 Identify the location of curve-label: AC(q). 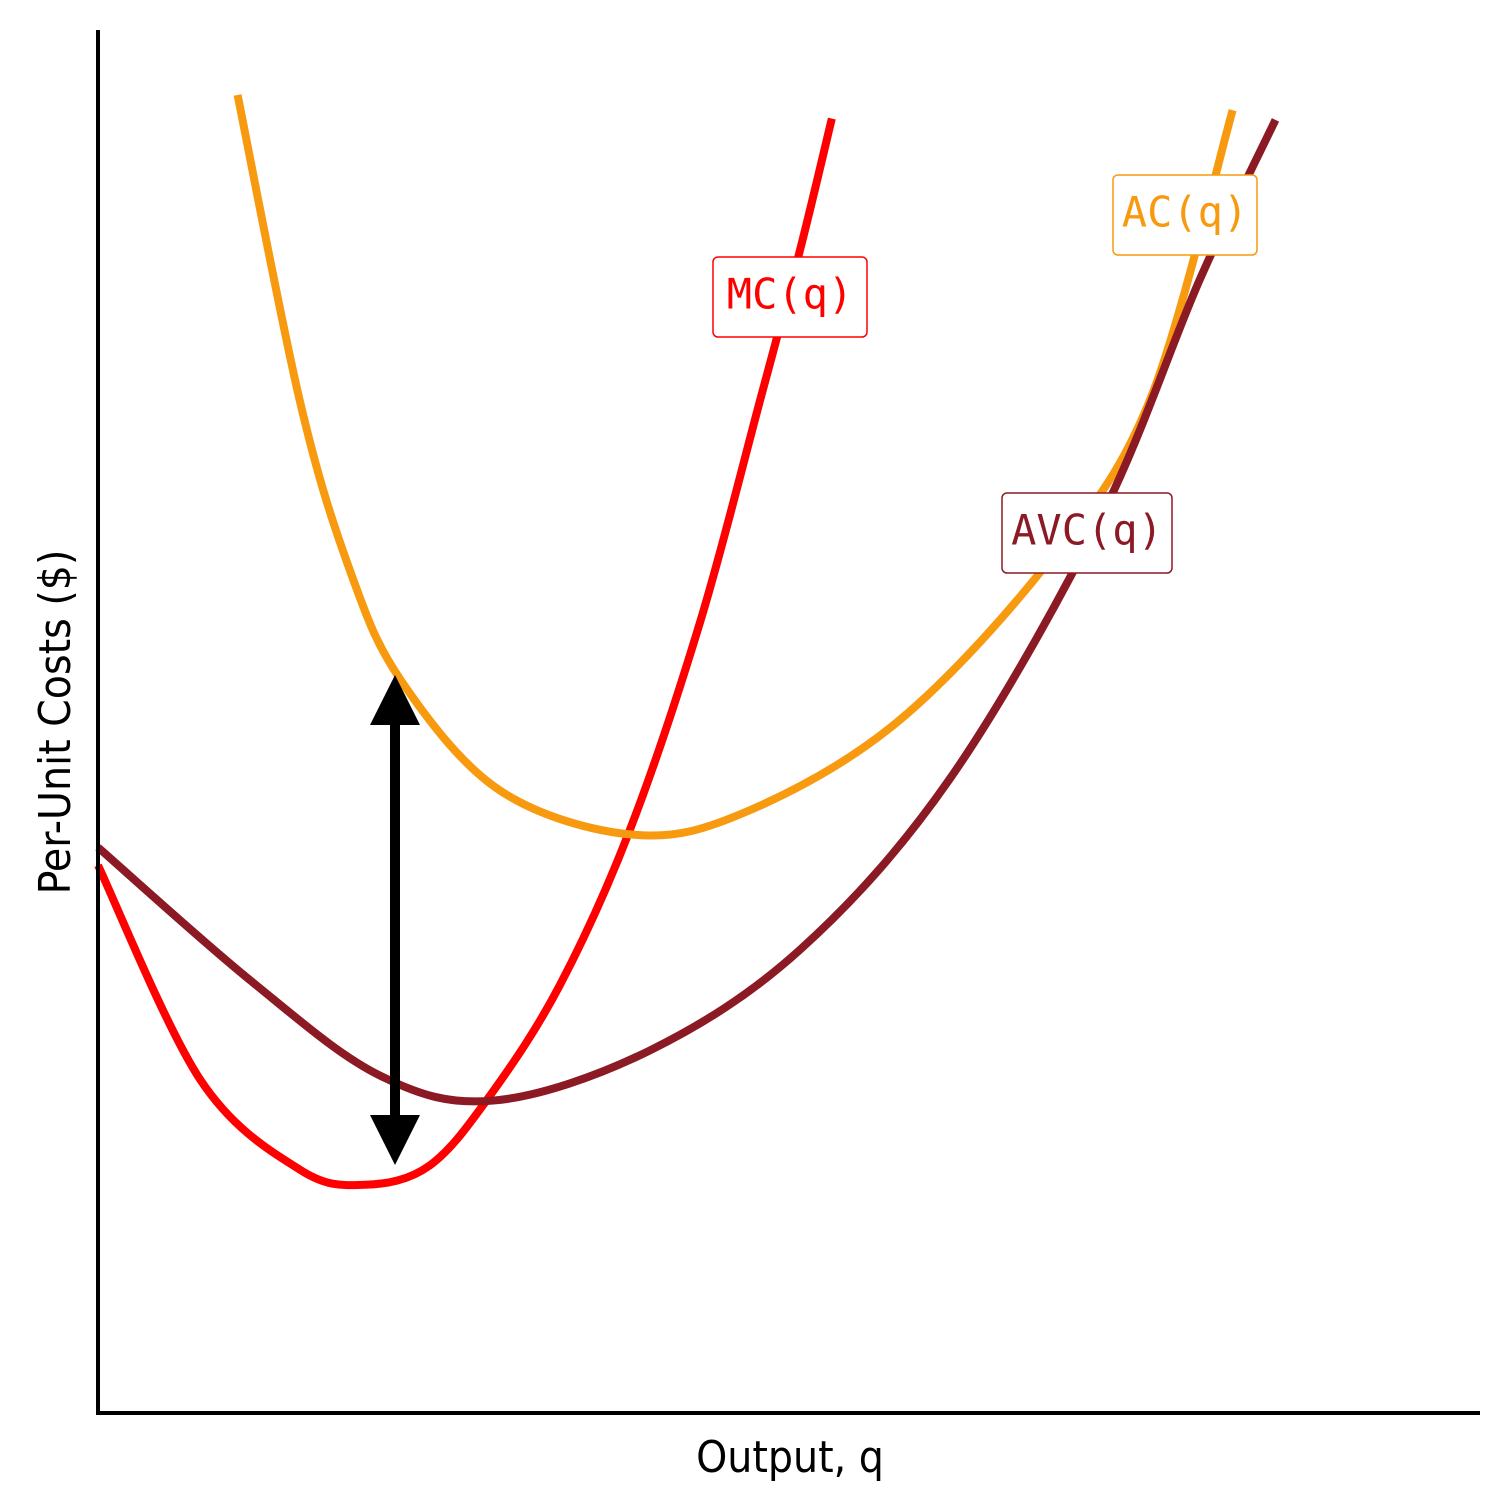
(1185, 212).